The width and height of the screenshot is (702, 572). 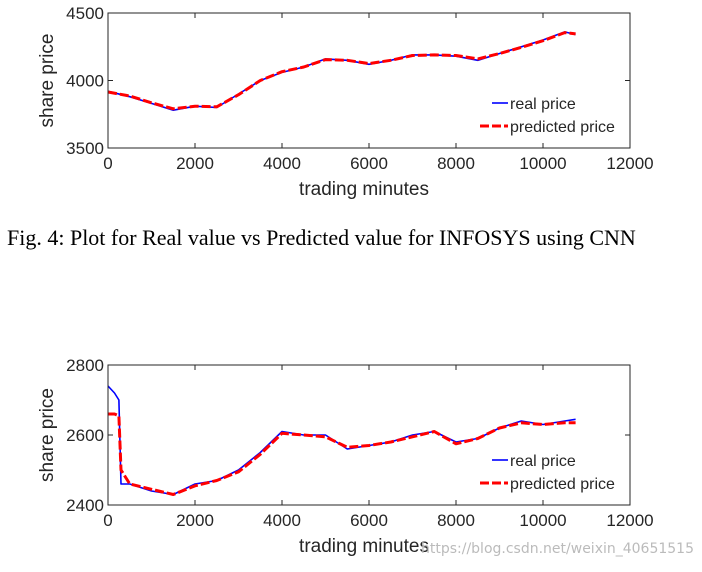 I want to click on y-tick-label: 2600, so click(x=85, y=435).